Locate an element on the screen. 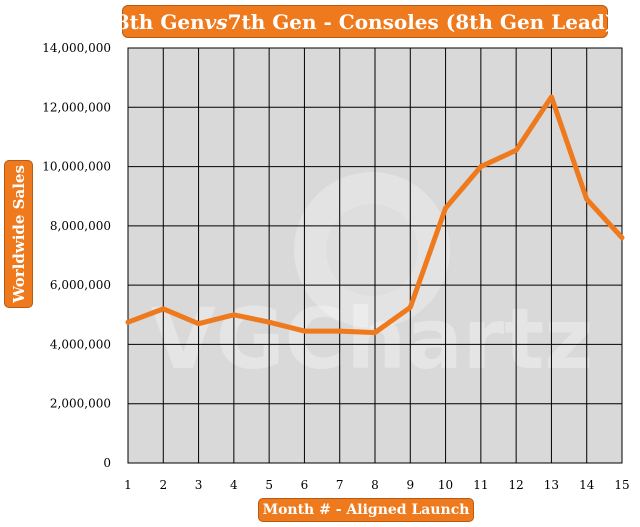  x-tick-label: 14 is located at coordinates (587, 485).